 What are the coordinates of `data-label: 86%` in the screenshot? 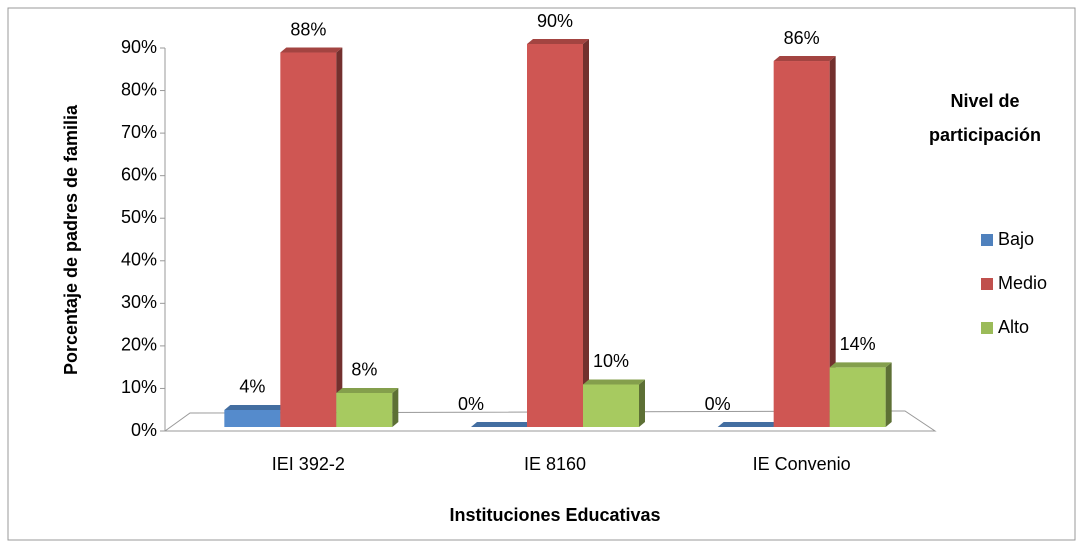 It's located at (802, 38).